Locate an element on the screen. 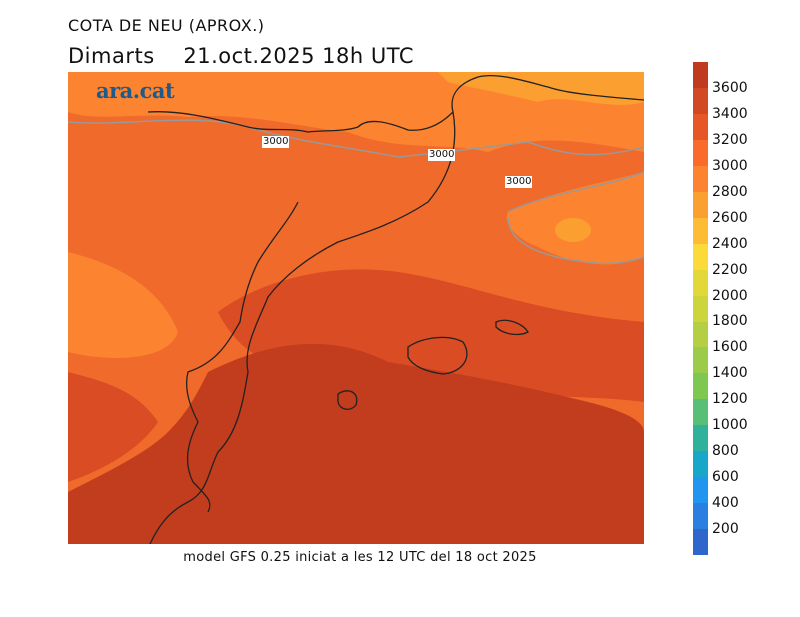  colorbar-tick-label: 3600 is located at coordinates (730, 87).